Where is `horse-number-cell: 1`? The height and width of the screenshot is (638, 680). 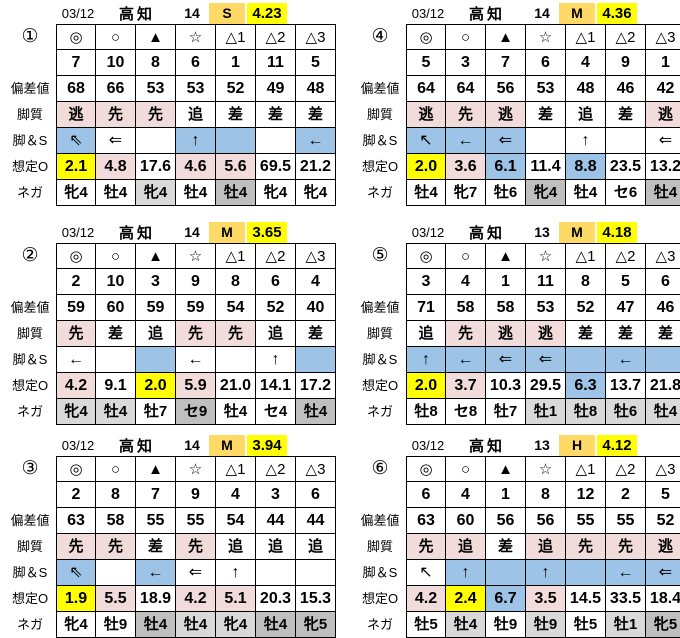
horse-number-cell: 1 is located at coordinates (506, 495).